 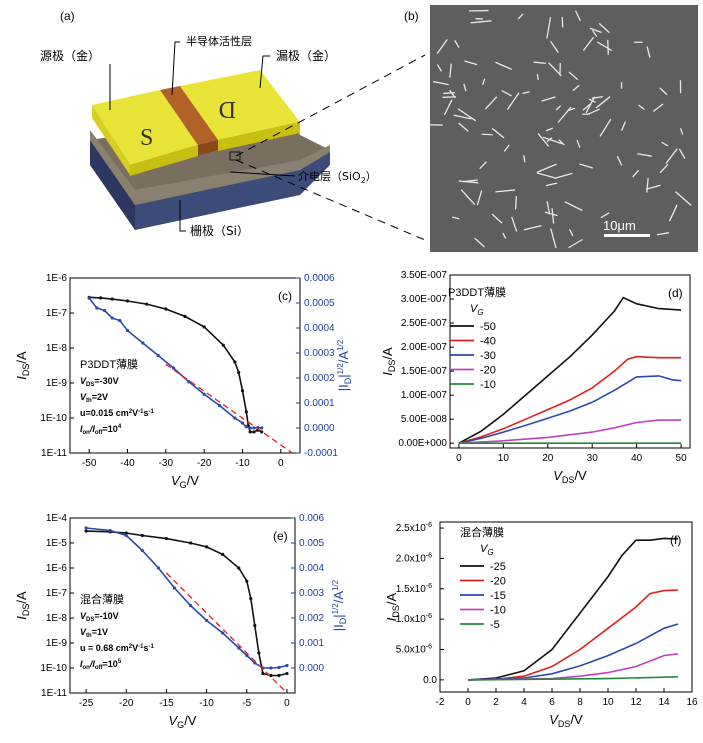 What do you see at coordinates (101, 665) in the screenshot?
I see `onoff-param: Ion/Ioff=105` at bounding box center [101, 665].